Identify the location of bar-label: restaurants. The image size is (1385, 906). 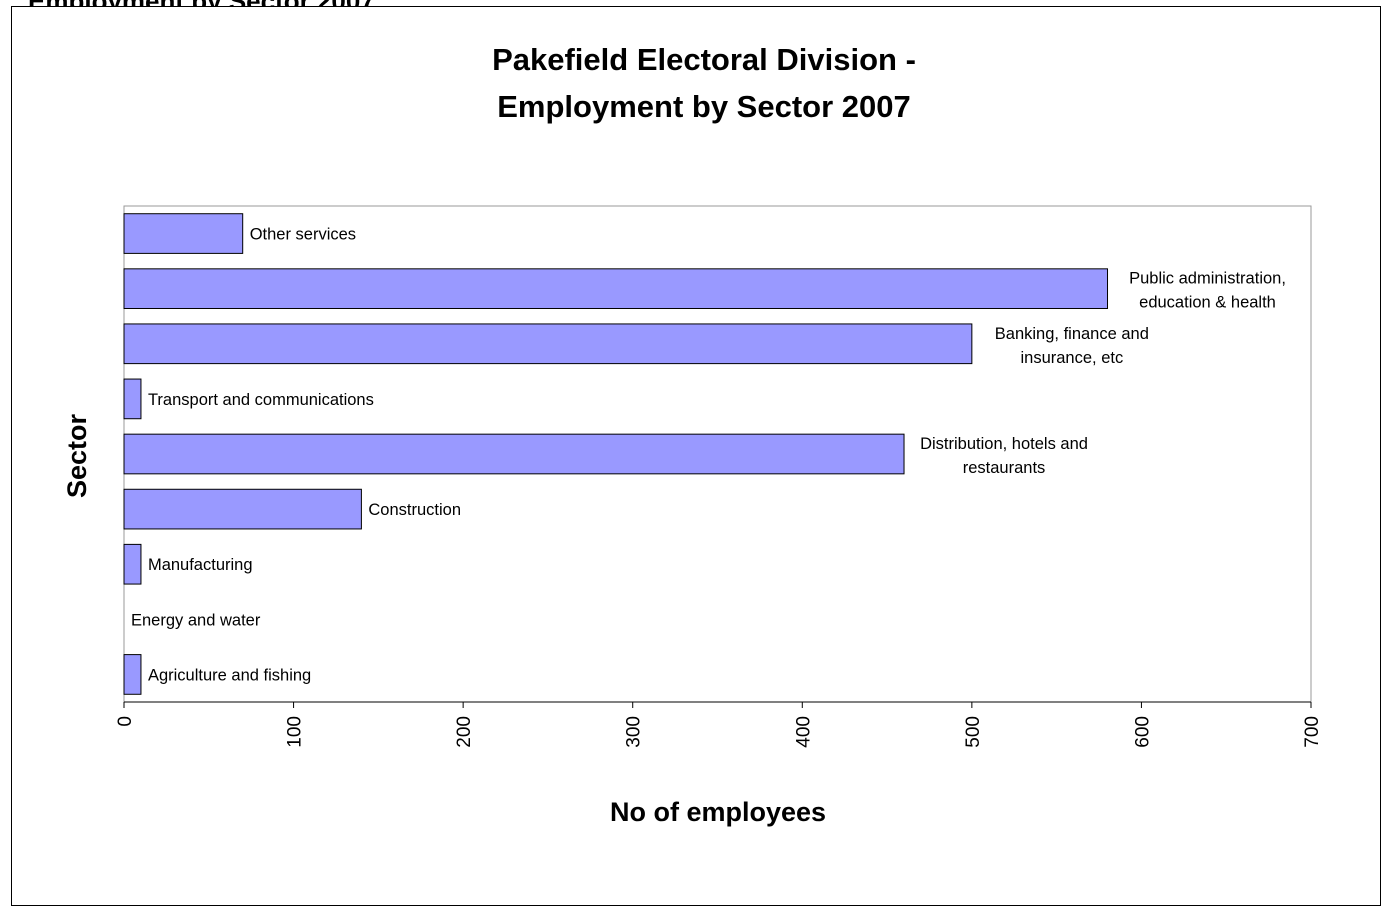
(1004, 468).